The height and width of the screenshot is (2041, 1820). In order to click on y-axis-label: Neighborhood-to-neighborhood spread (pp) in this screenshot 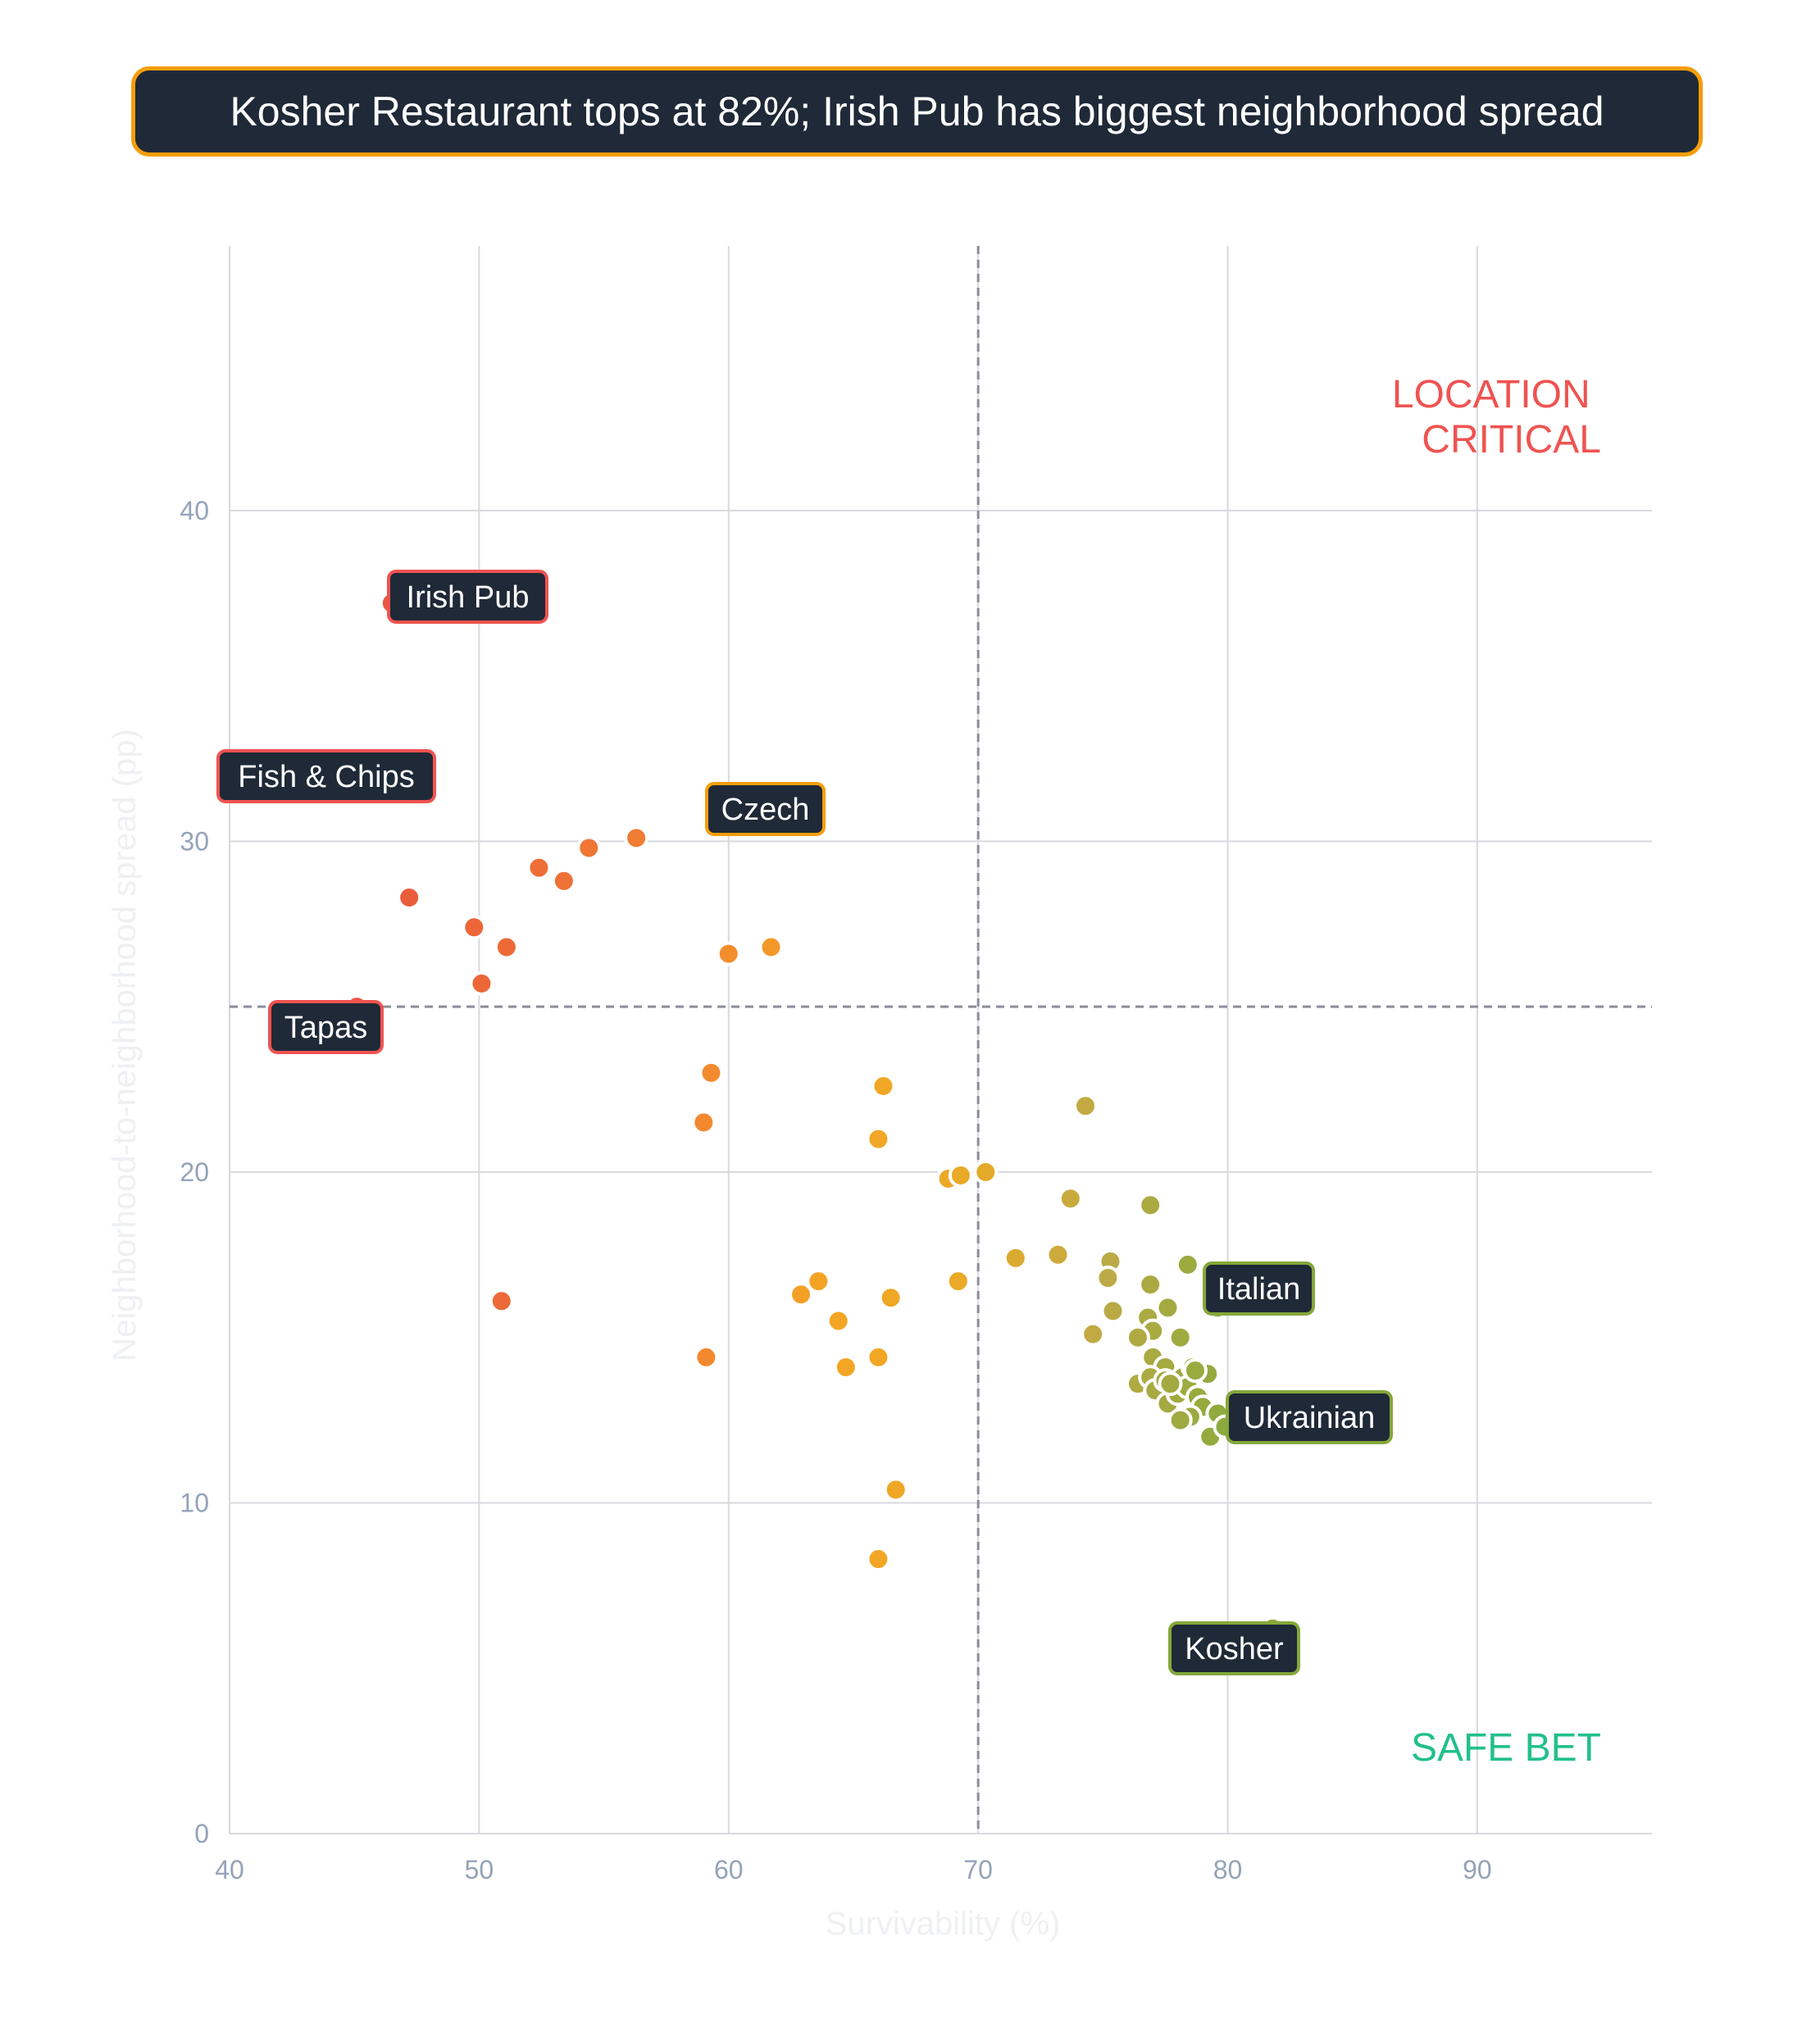, I will do `click(125, 1045)`.